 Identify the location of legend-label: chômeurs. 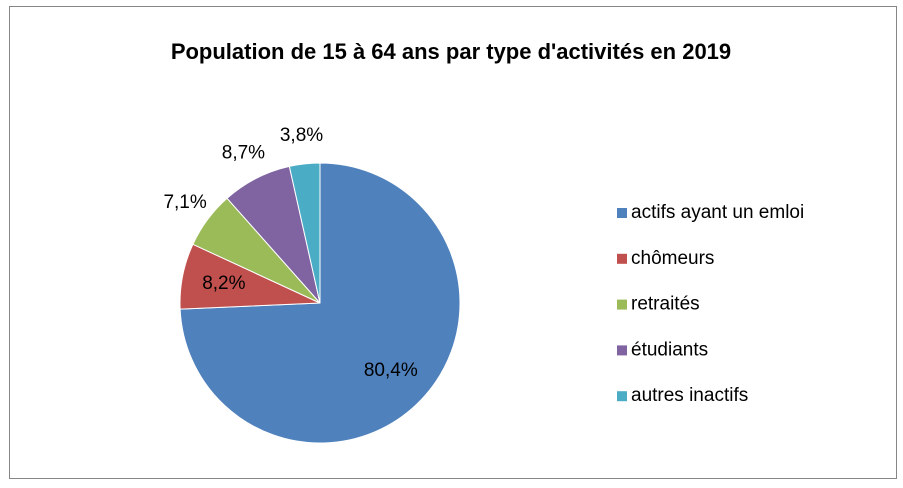
(672, 258).